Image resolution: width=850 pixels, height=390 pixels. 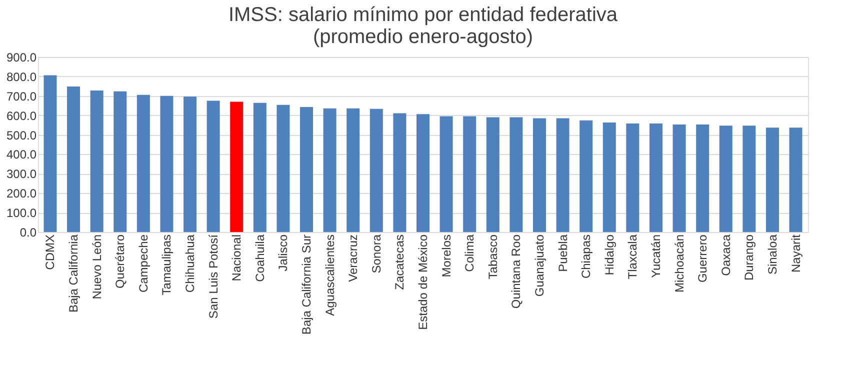 I want to click on x-tick-label: Veracruz, so click(x=353, y=258).